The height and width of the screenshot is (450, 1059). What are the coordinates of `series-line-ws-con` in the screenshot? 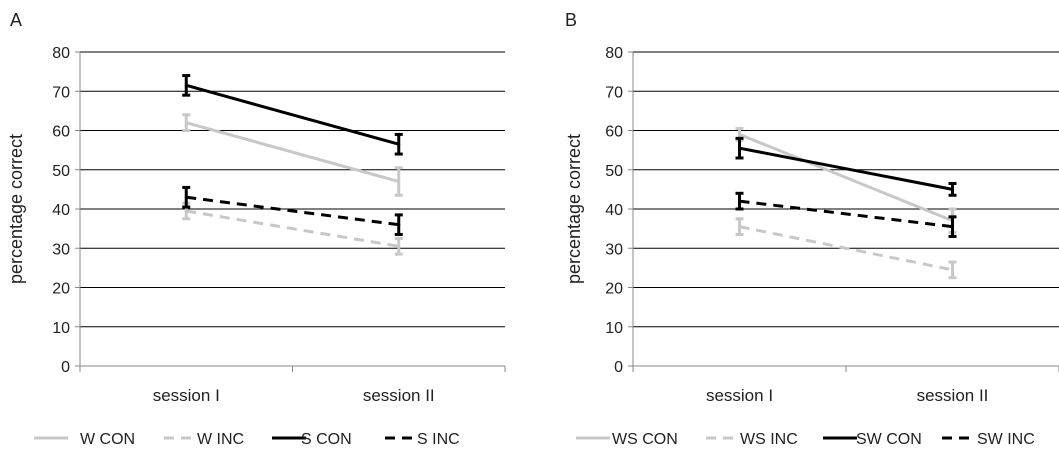 It's located at (846, 178).